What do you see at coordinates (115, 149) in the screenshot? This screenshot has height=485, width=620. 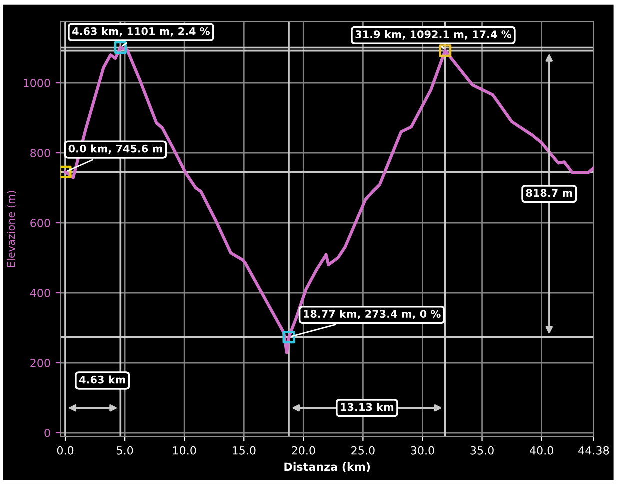 I see `annotation: 0.0 km, 745.6 m` at bounding box center [115, 149].